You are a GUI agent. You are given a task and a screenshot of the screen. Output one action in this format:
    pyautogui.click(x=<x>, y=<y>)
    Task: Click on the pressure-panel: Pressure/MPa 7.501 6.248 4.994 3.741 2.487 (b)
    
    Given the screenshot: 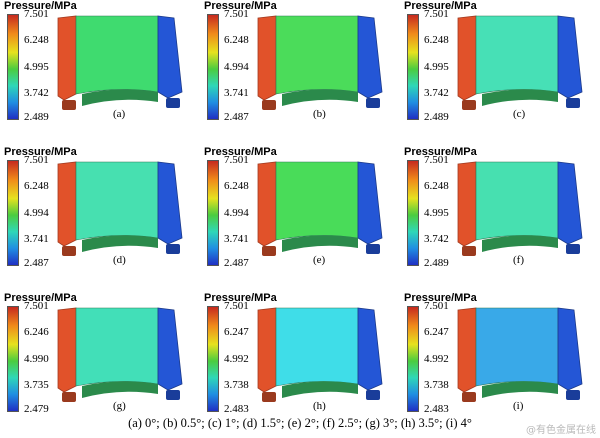 What is the action you would take?
    pyautogui.click(x=300, y=73)
    